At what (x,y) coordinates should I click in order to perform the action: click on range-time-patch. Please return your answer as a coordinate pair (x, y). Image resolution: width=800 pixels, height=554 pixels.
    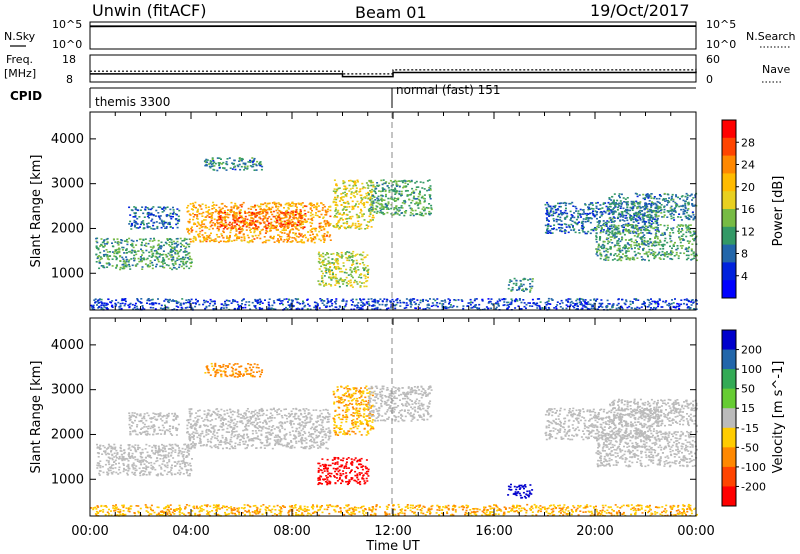
    Looking at the image, I should click on (394, 304).